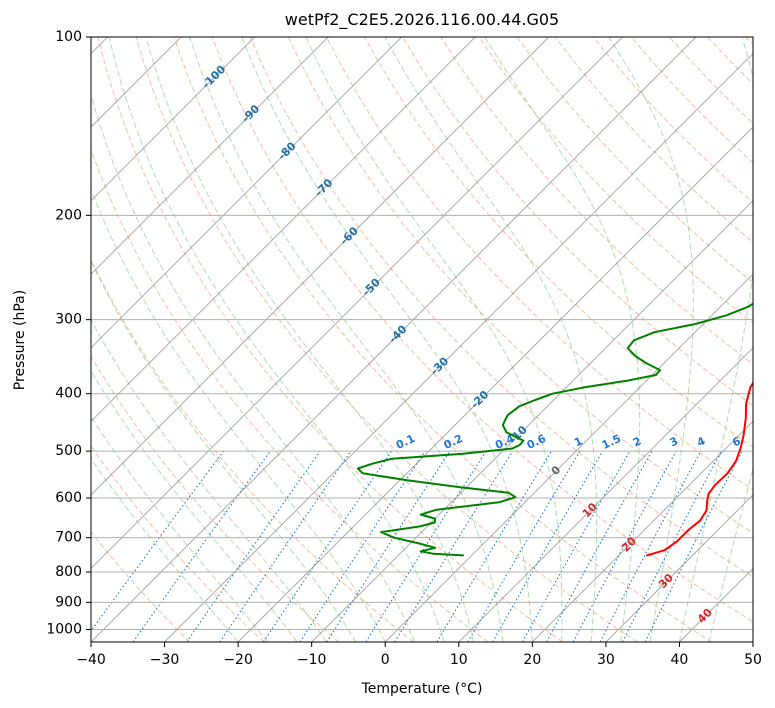  Describe the element at coordinates (68, 572) in the screenshot. I see `y-tick-label: 800` at that location.